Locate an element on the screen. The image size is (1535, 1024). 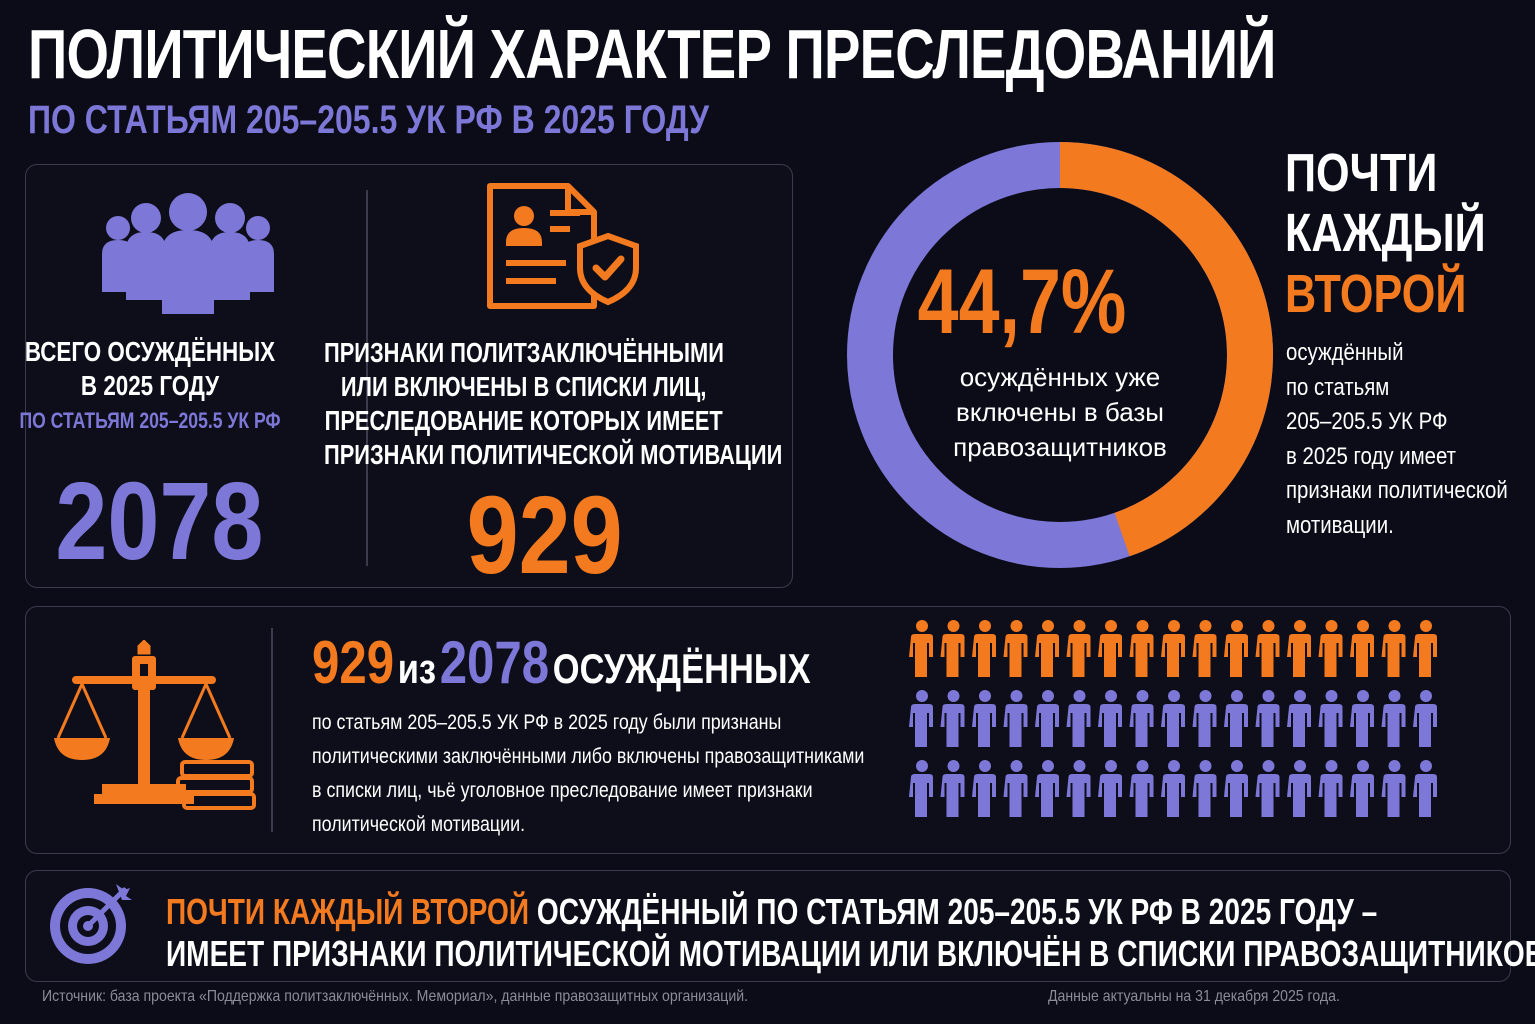
total-label-line2: В 2025 ГОДУ is located at coordinates (150, 385).